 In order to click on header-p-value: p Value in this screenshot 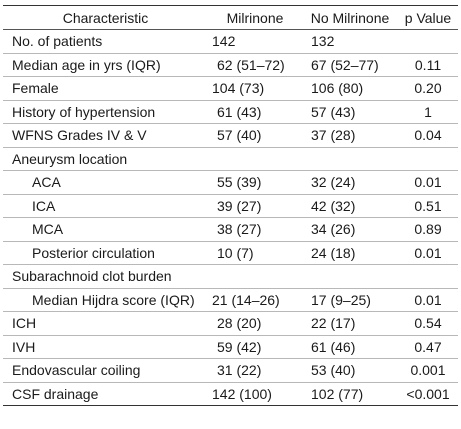, I will do `click(428, 17)`.